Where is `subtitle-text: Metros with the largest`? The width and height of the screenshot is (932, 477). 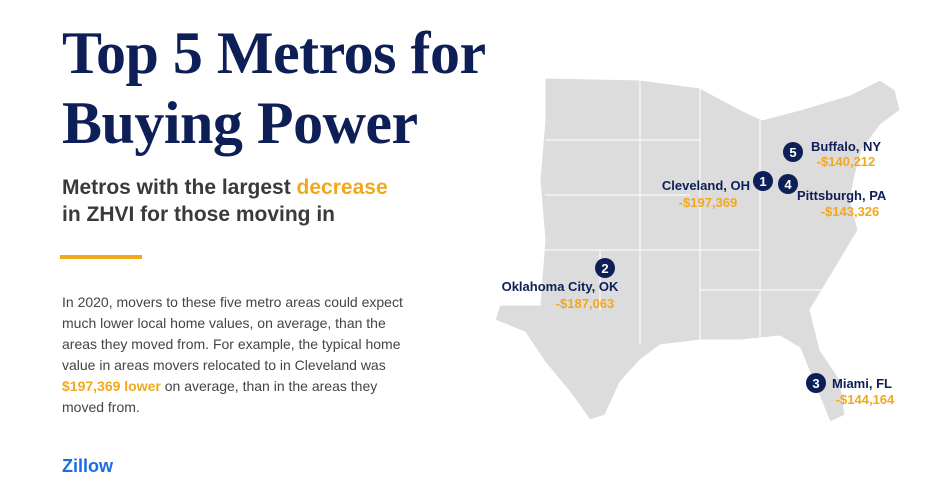
subtitle-text: Metros with the largest is located at coordinates (176, 187).